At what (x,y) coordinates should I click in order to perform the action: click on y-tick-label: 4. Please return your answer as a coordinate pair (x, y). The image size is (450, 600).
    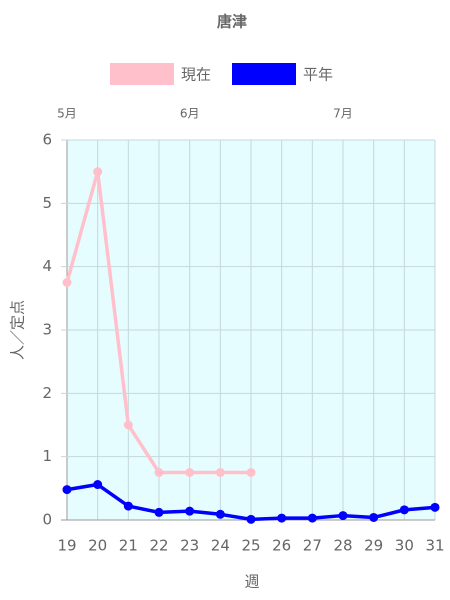
    Looking at the image, I should click on (47, 266).